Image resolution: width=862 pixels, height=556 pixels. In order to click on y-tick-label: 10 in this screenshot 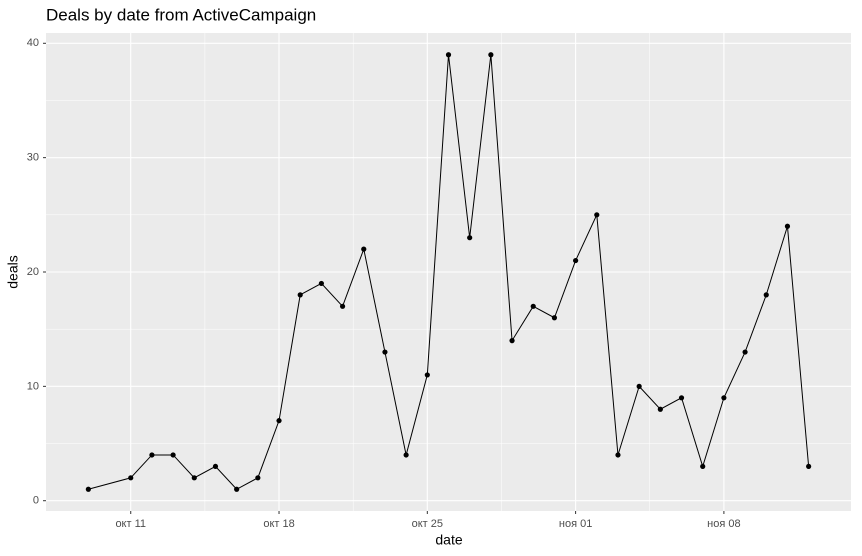, I will do `click(33, 386)`.